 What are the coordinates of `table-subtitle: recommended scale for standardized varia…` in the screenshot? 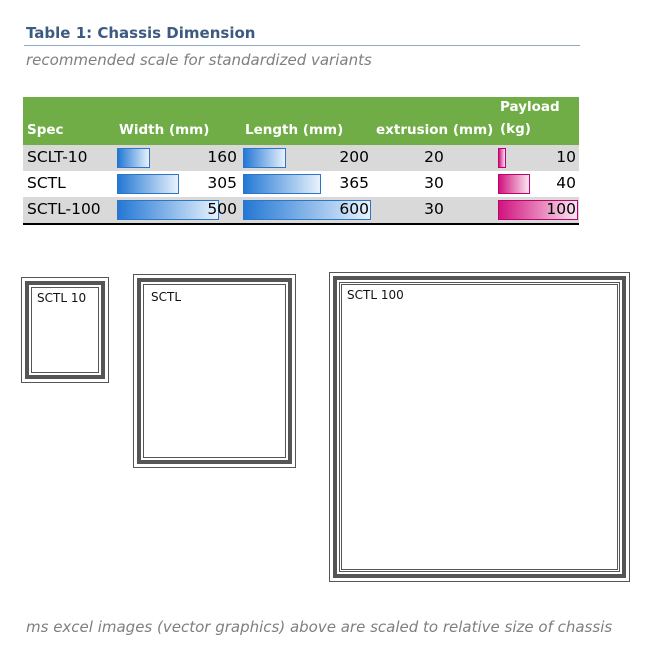 It's located at (199, 60).